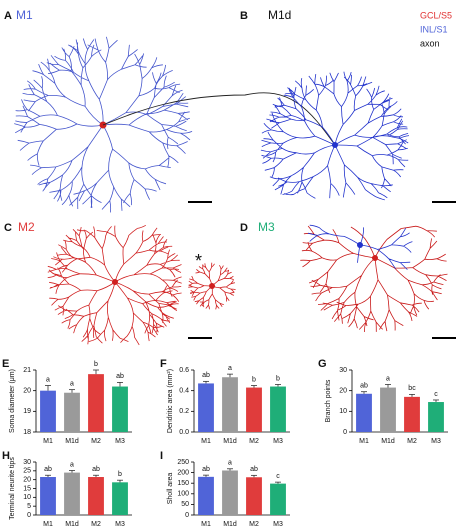 The image size is (474, 531). I want to click on y-axis-label: Branch points, so click(328, 400).